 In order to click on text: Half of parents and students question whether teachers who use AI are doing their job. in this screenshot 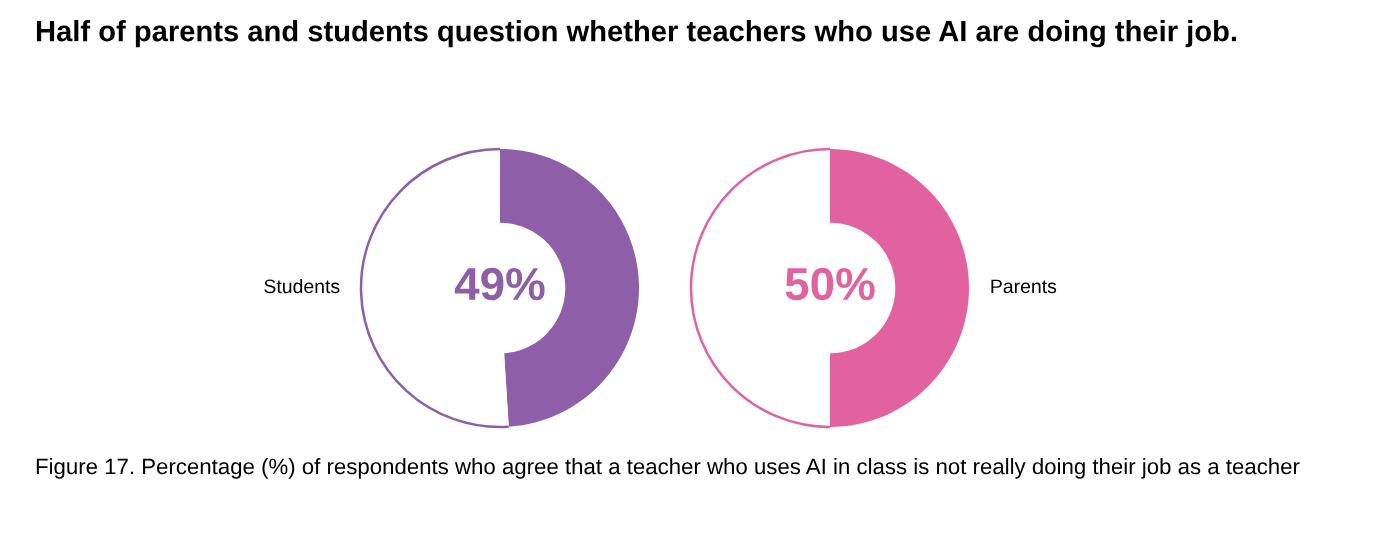, I will do `click(636, 34)`.